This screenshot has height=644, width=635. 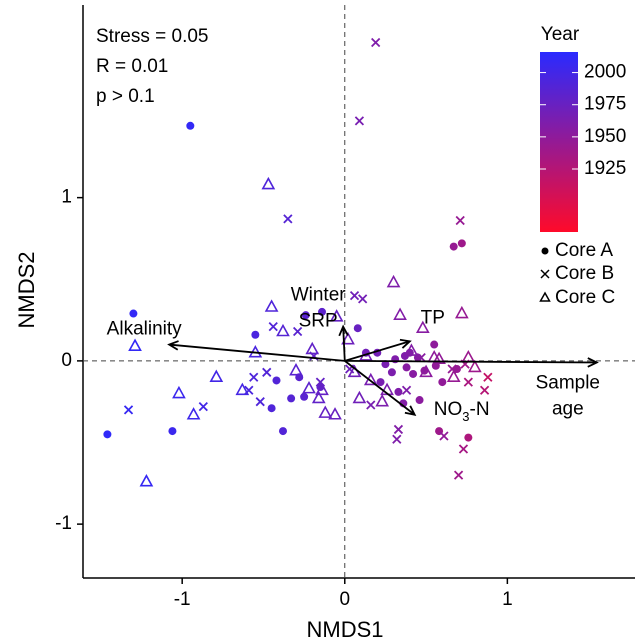 I want to click on arrow-label: age, so click(x=568, y=409).